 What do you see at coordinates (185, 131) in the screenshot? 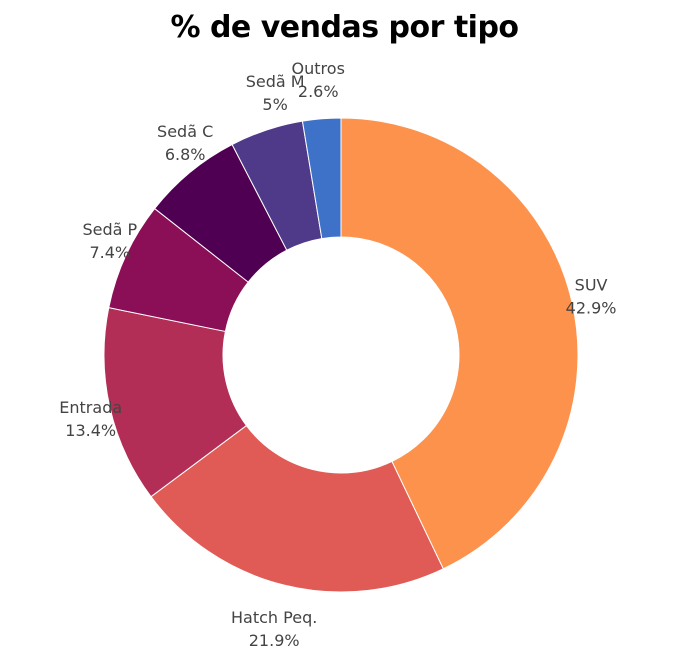
I see `category-label: Sedã C` at bounding box center [185, 131].